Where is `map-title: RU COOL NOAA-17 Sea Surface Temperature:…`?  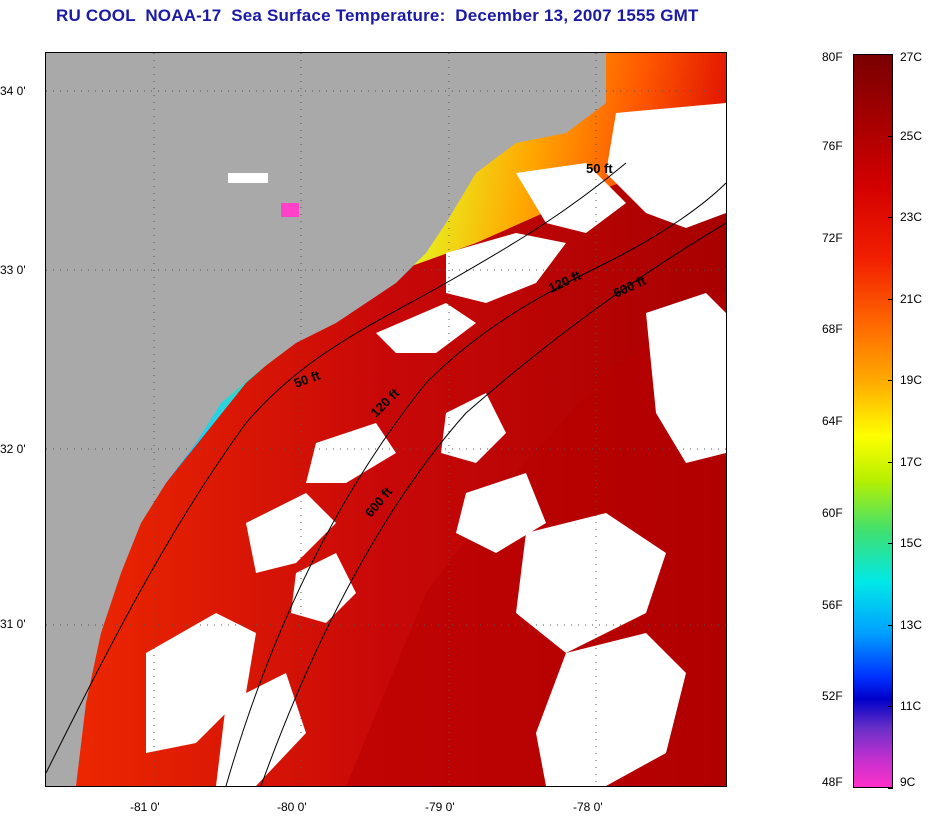 map-title: RU COOL NOAA-17 Sea Surface Temperature:… is located at coordinates (377, 15).